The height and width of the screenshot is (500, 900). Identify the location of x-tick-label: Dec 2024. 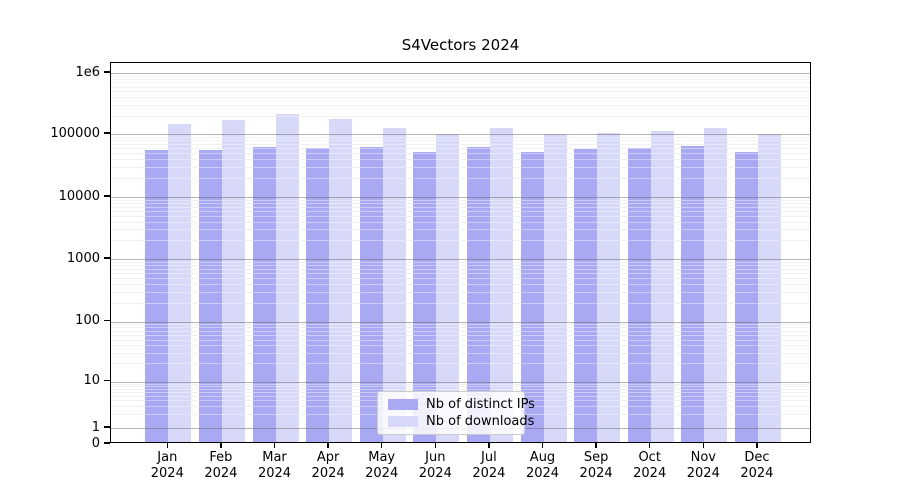
(757, 465).